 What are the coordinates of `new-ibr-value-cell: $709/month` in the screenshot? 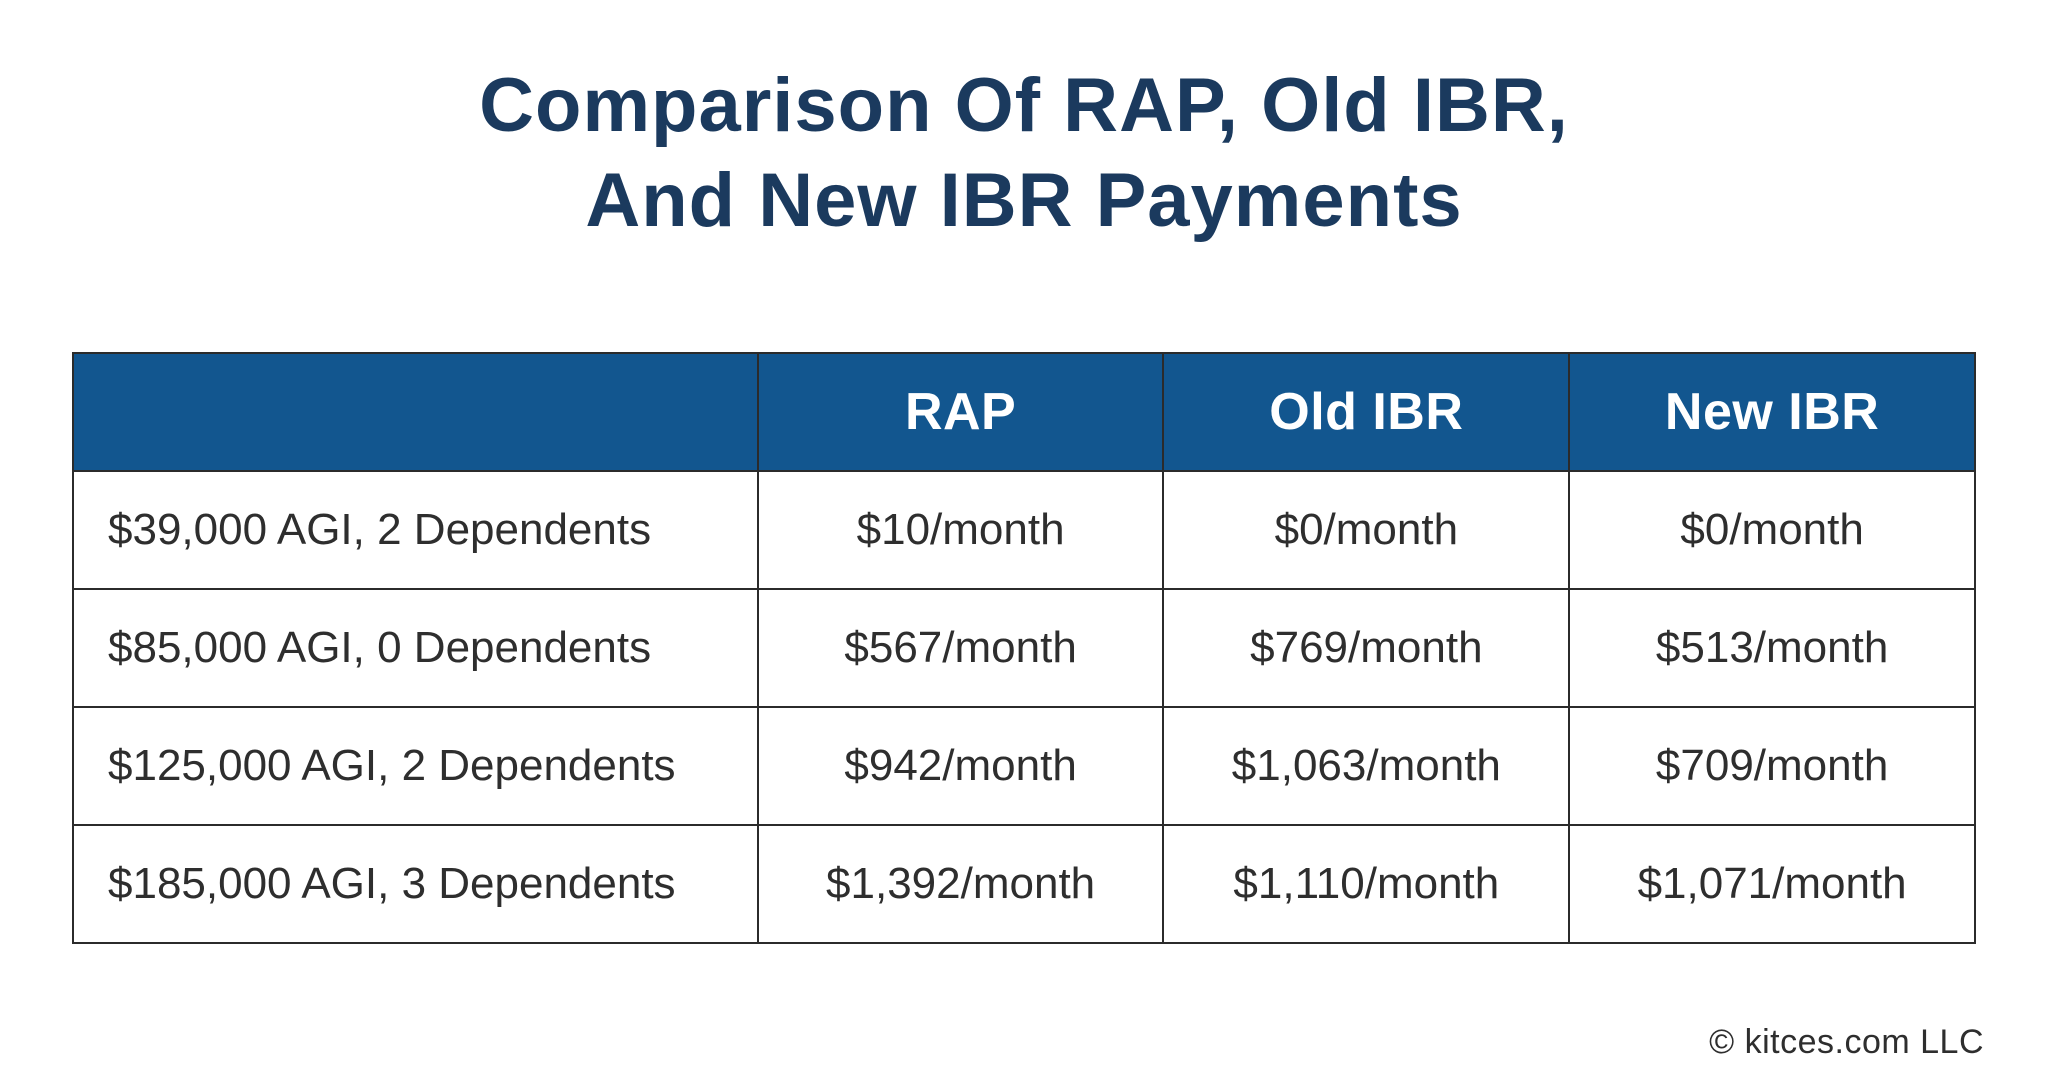 It's located at (1772, 766).